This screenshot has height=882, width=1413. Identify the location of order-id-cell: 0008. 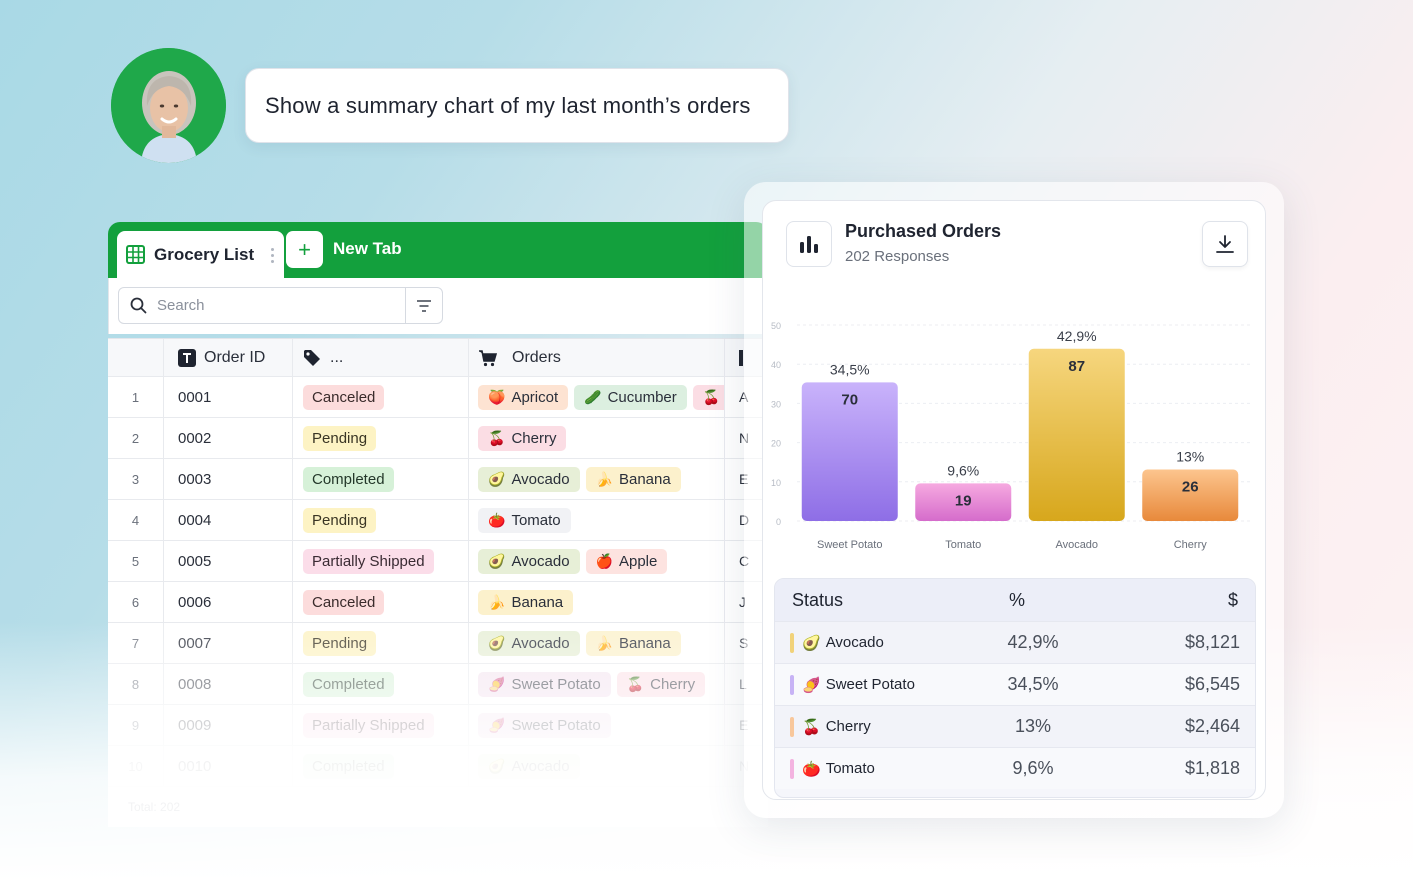
(228, 684).